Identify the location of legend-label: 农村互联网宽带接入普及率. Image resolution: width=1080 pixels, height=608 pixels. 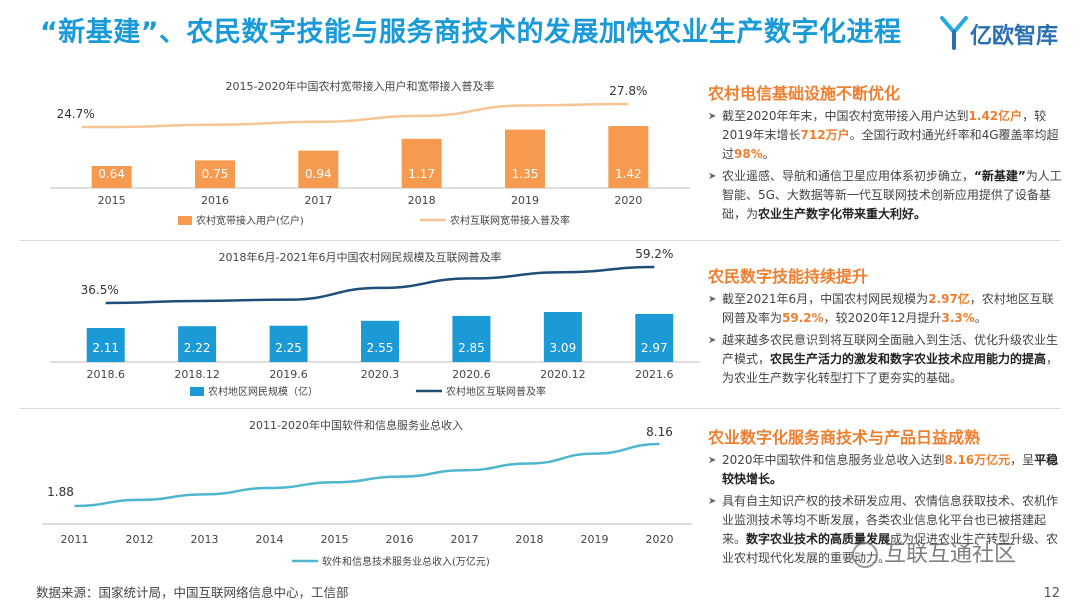
(510, 220).